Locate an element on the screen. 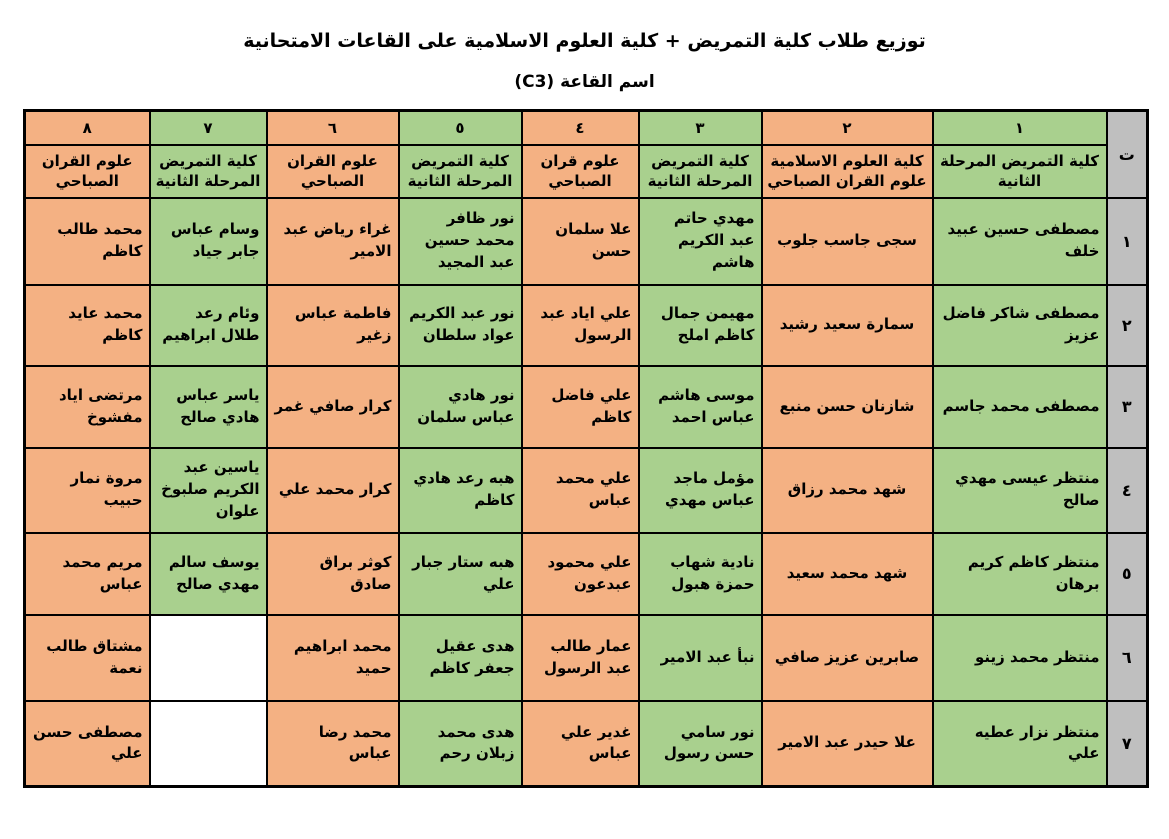  student-name-cell: كرار محمد علي is located at coordinates (332, 490).